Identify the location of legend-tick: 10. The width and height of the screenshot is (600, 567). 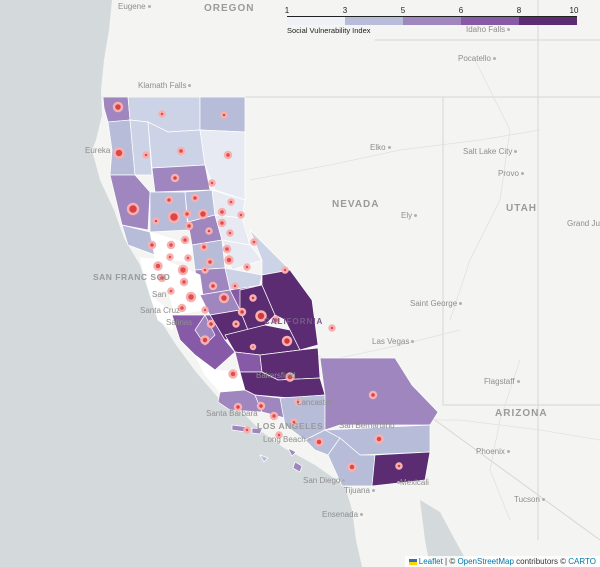
(574, 10).